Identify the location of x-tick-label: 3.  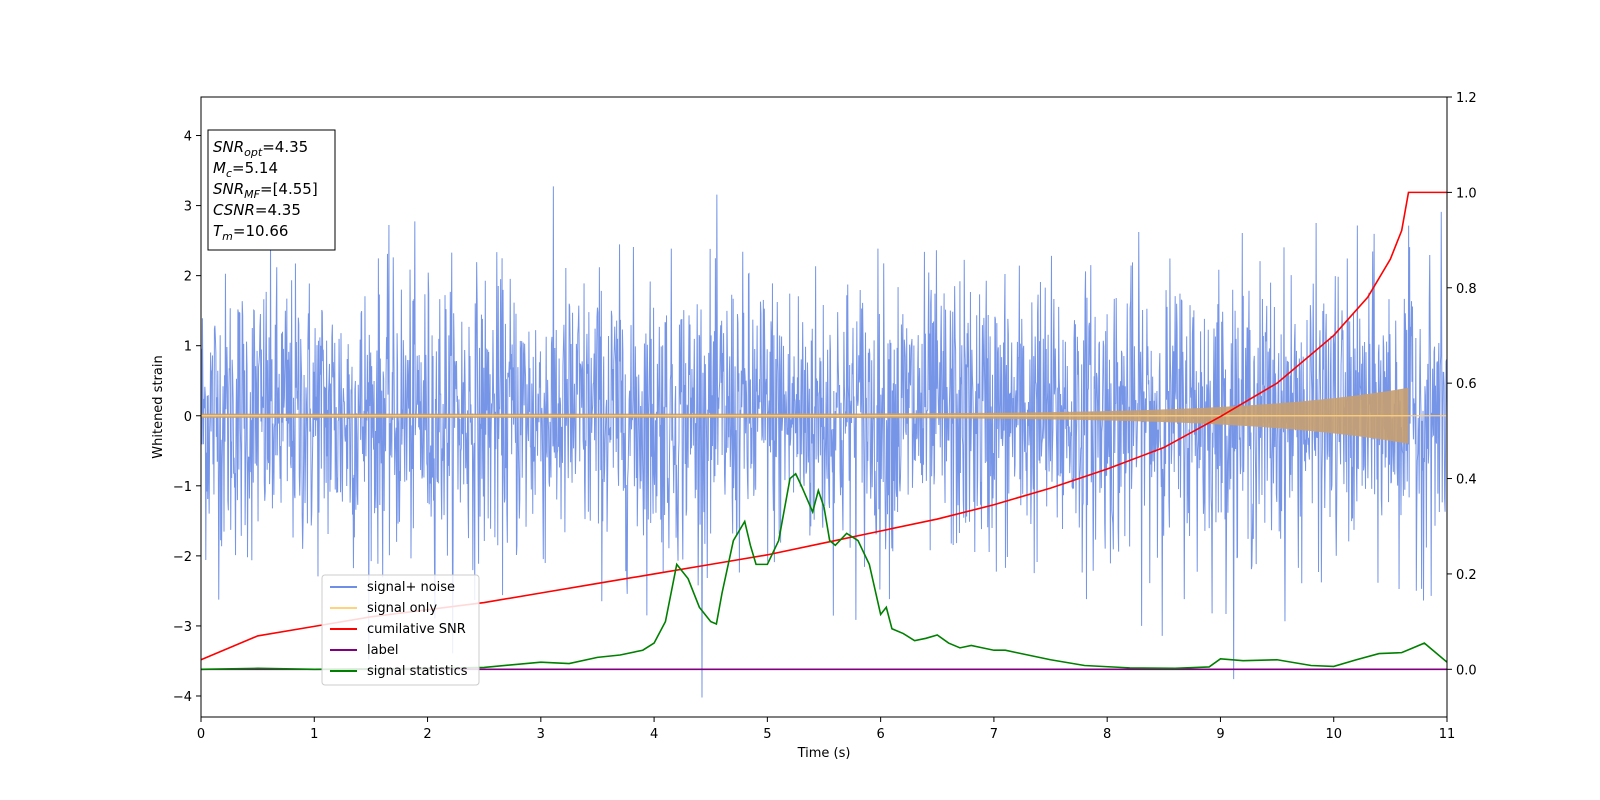
(541, 734).